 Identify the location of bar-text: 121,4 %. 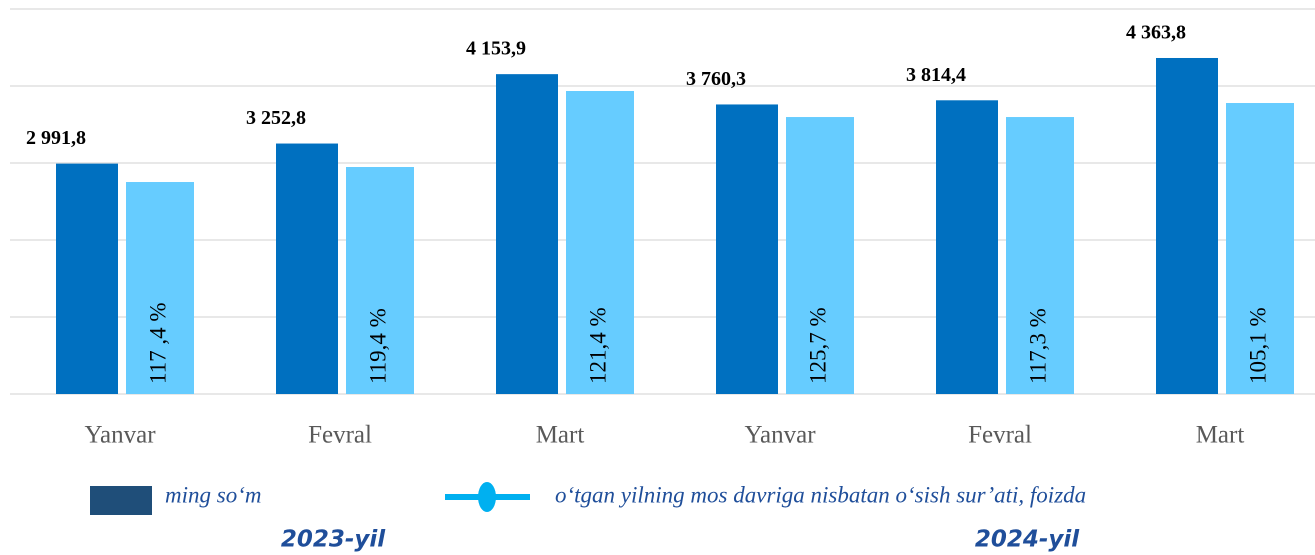
(597, 345).